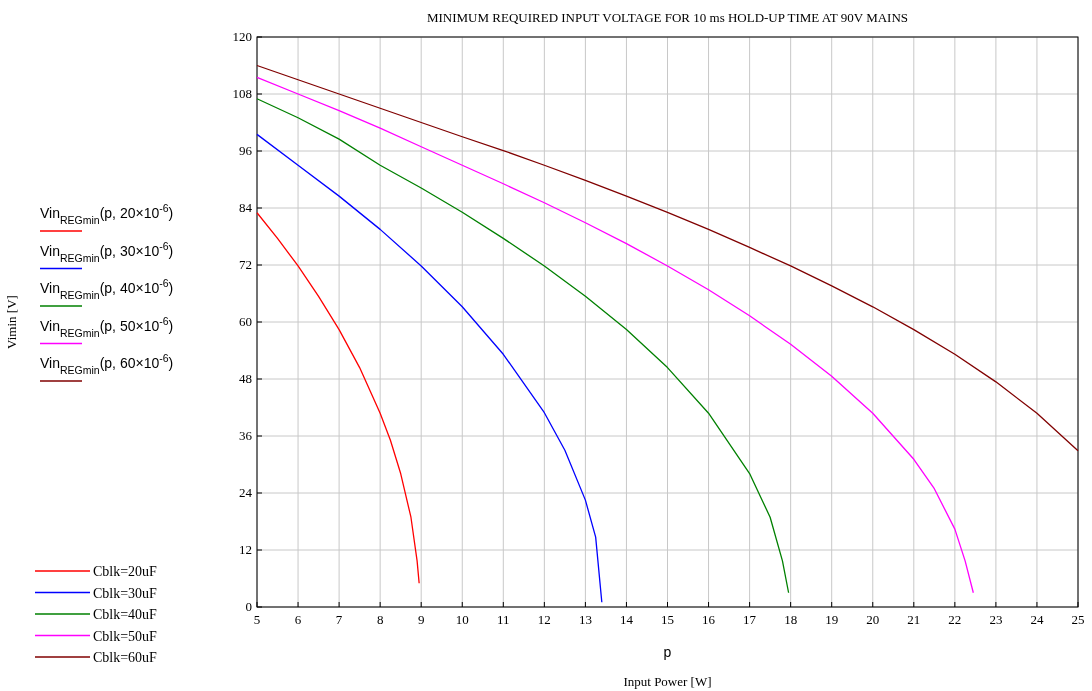 This screenshot has width=1092, height=691. I want to click on x-axis-title: Input Power [W], so click(667, 681).